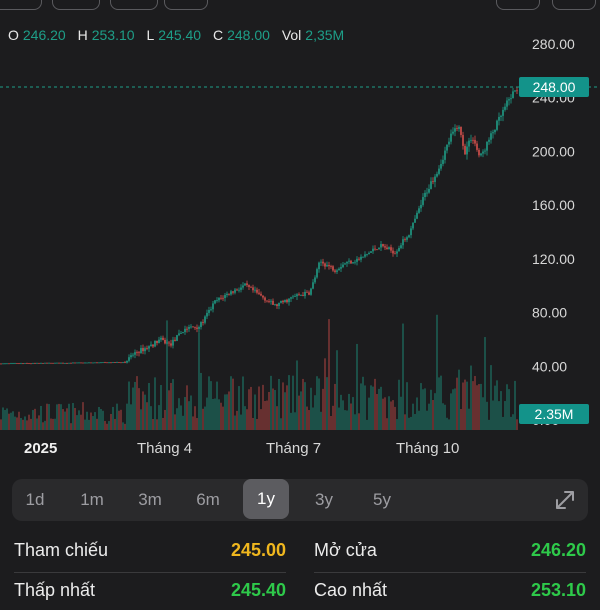 This screenshot has height=610, width=600. I want to click on last-price-tag: 248.00, so click(554, 86).